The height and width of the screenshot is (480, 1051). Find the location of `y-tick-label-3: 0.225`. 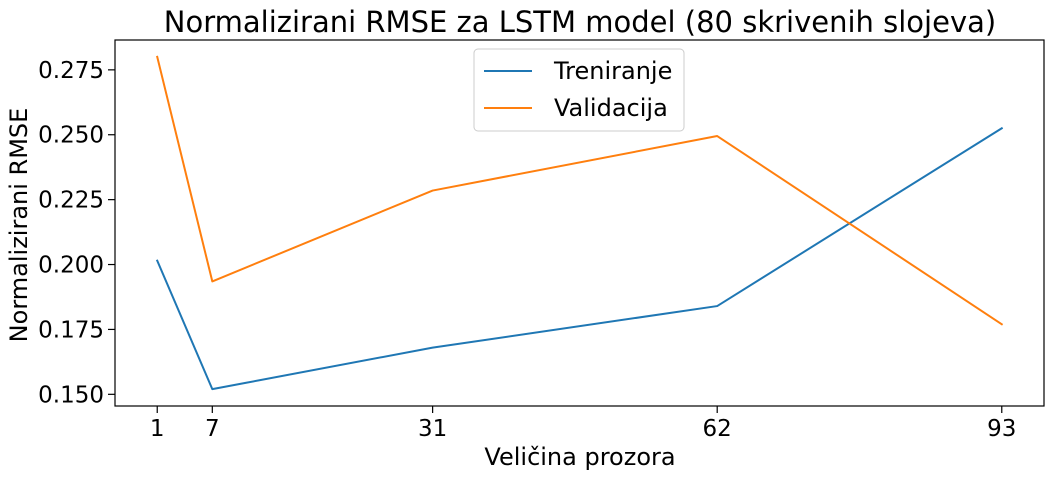

y-tick-label-3: 0.225 is located at coordinates (71, 201).